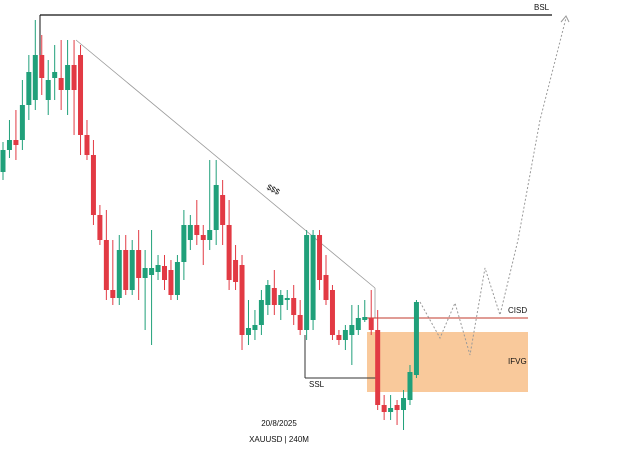 Image resolution: width=625 pixels, height=461 pixels. What do you see at coordinates (517, 361) in the screenshot?
I see `ifvg-label: IFVG` at bounding box center [517, 361].